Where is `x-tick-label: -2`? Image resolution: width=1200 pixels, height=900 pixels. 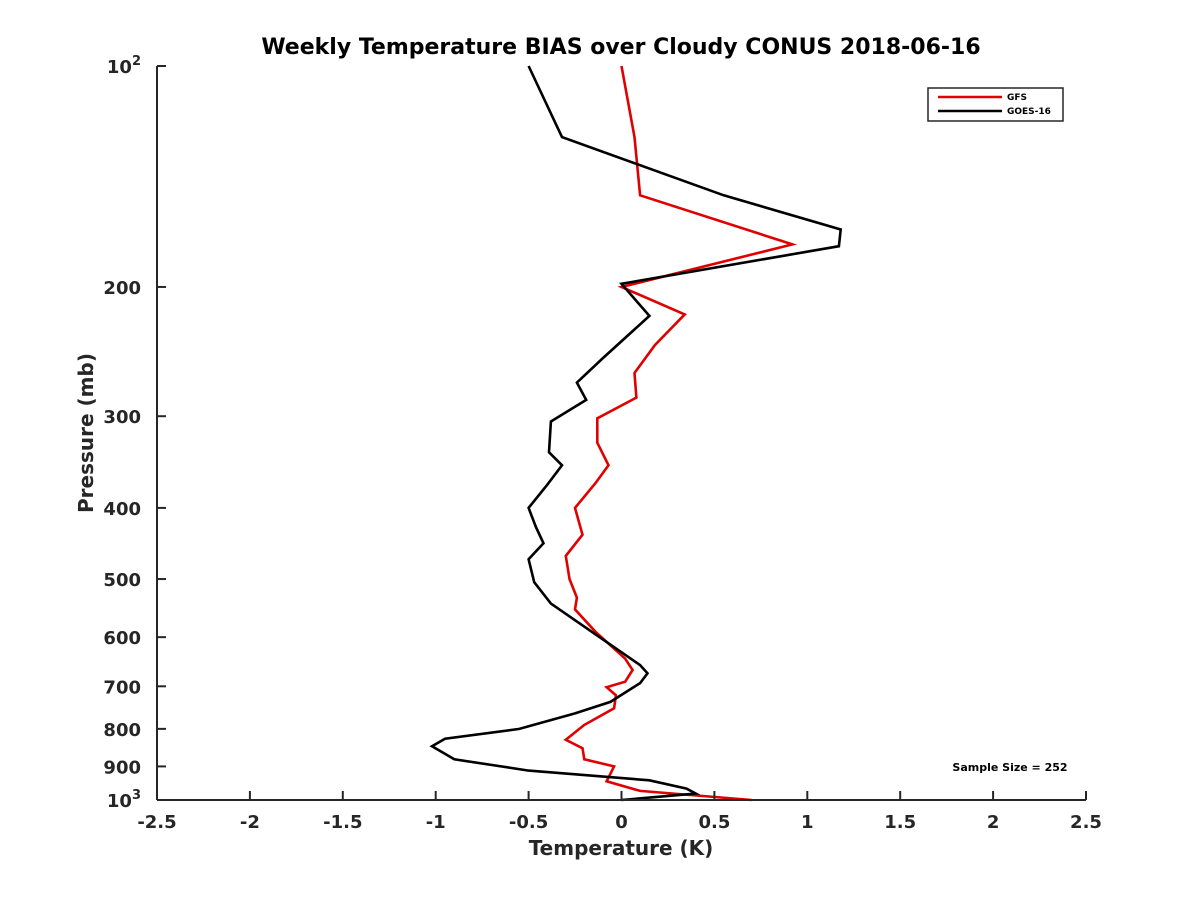
x-tick-label: -2 is located at coordinates (250, 822).